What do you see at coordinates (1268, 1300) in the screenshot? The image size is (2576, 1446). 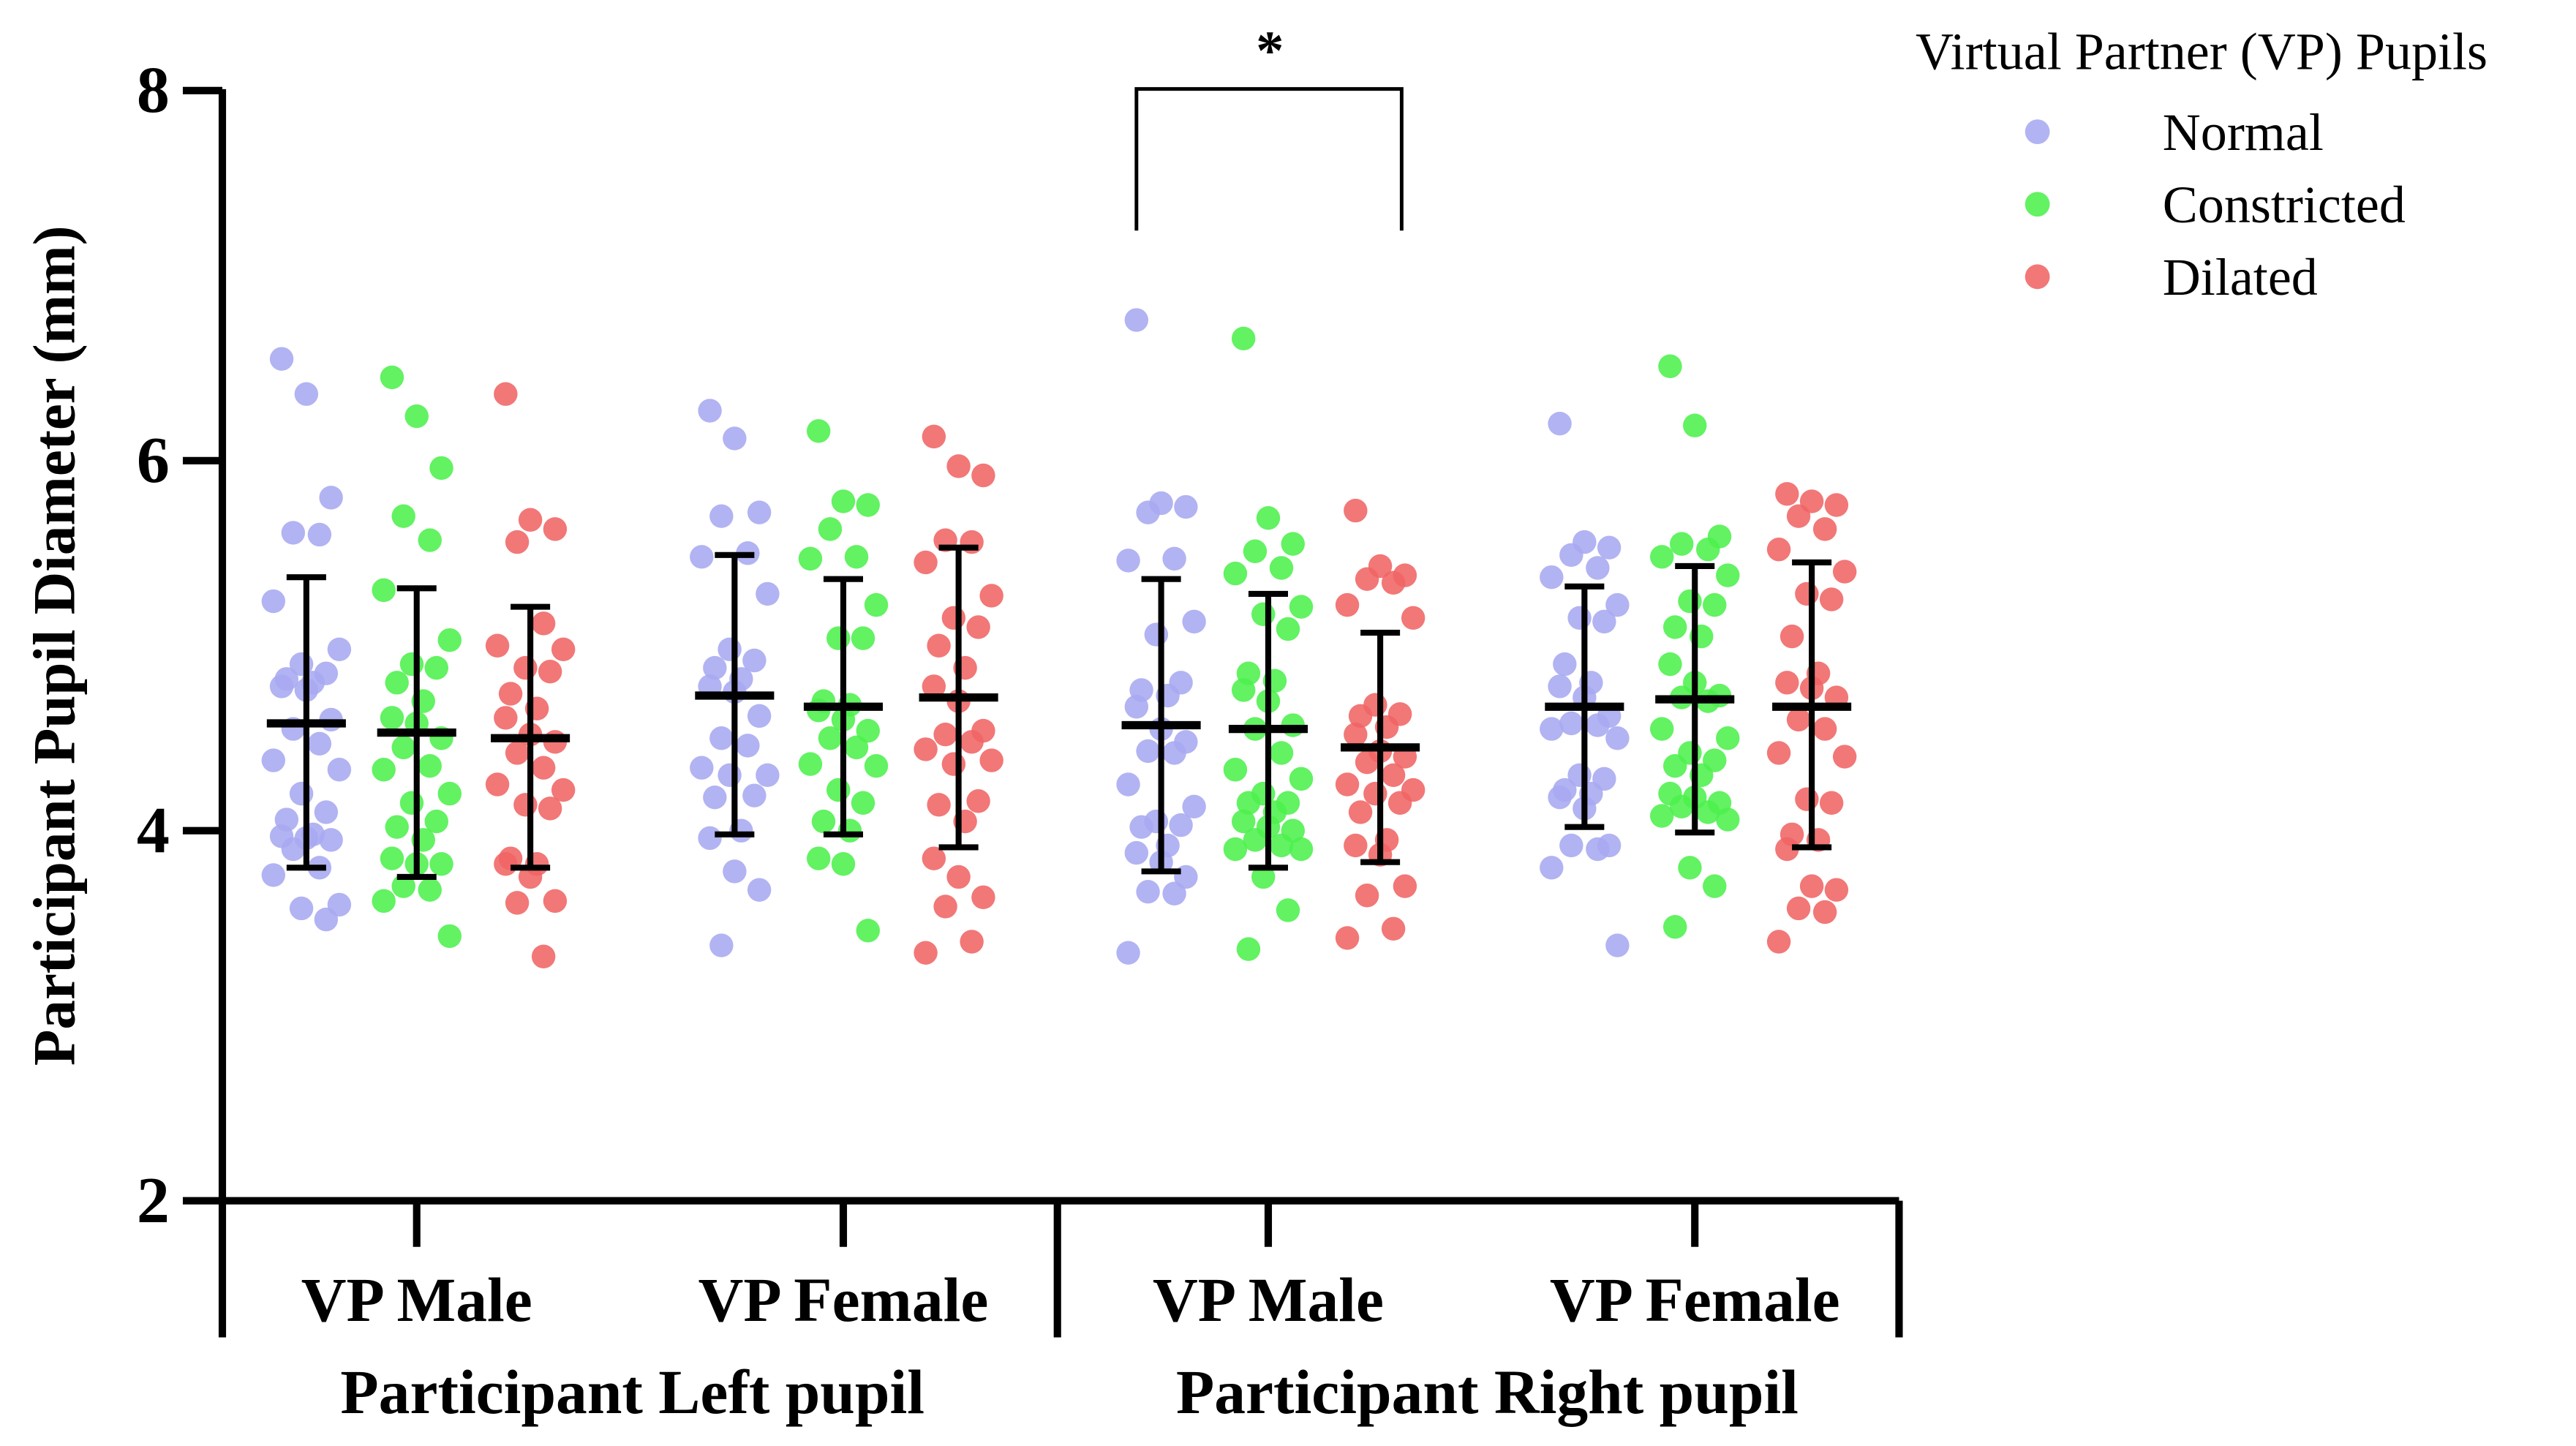 I see `x-category-label: VP Male` at bounding box center [1268, 1300].